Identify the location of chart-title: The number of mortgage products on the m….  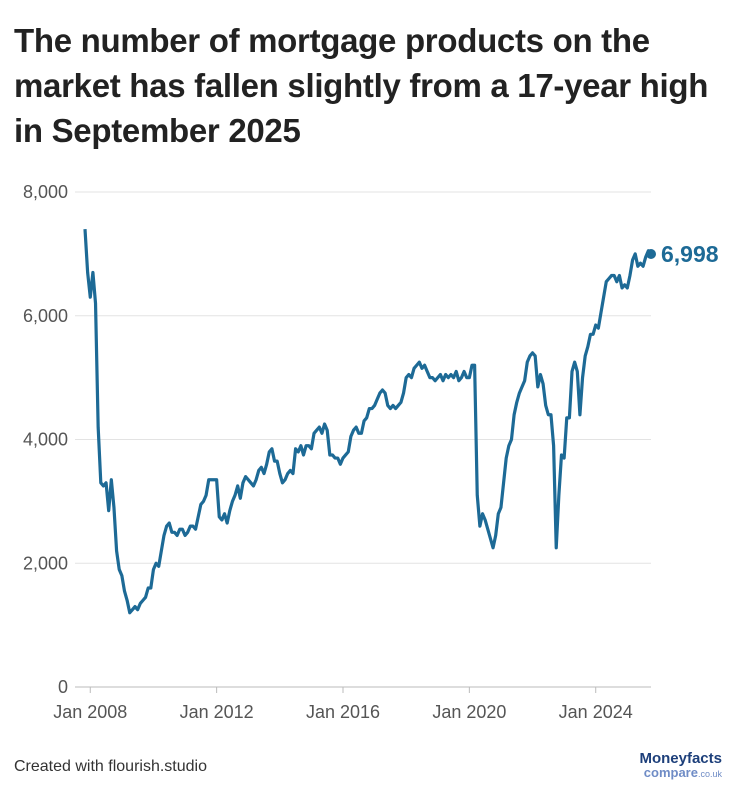
(361, 85).